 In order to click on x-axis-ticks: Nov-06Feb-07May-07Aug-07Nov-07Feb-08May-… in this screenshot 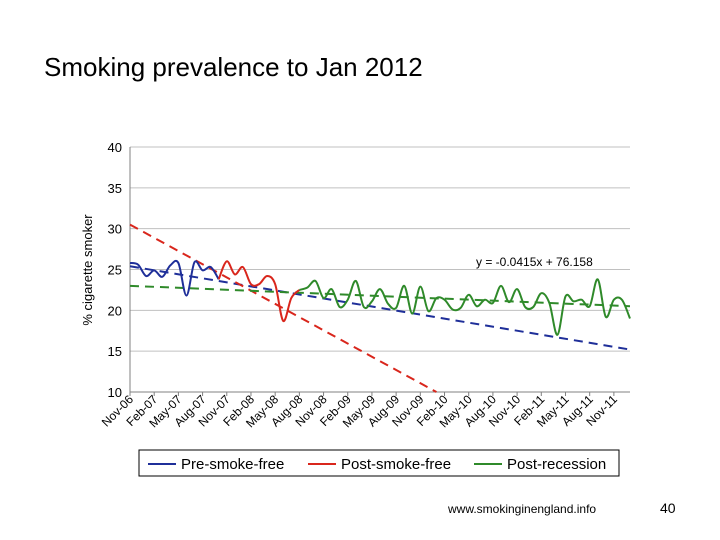, I will do `click(359, 411)`.